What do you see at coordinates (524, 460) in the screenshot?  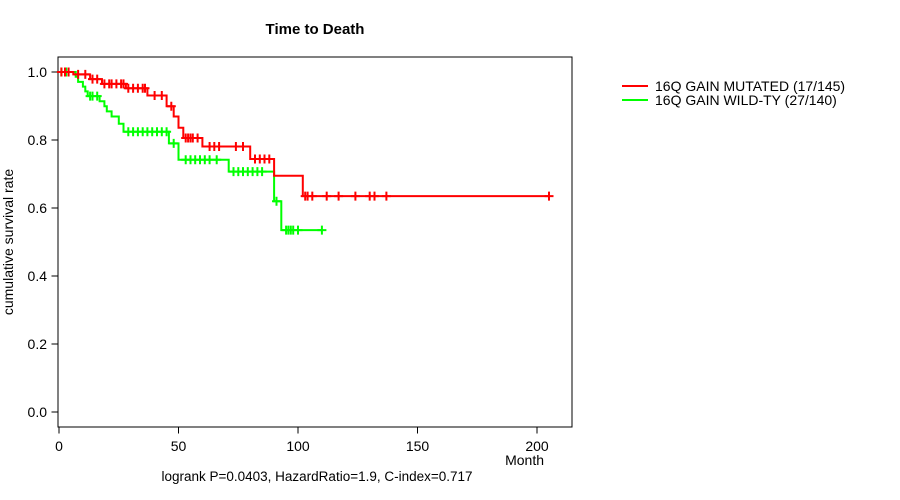 I see `x-axis-unit-label: Month` at bounding box center [524, 460].